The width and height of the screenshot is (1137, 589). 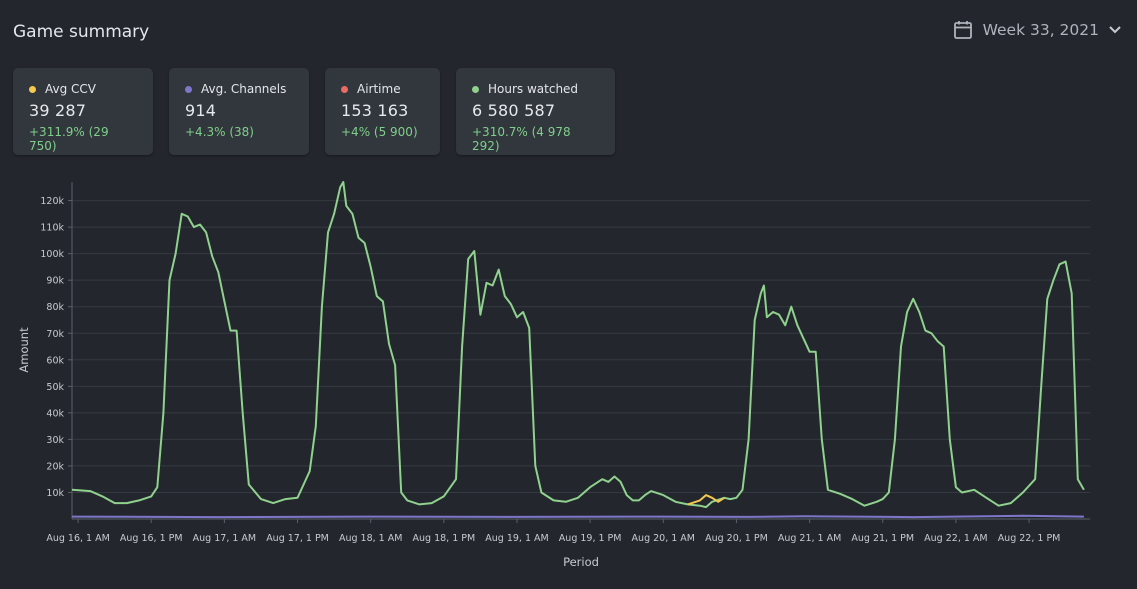 I want to click on series-line-avg-channels, so click(x=577, y=516).